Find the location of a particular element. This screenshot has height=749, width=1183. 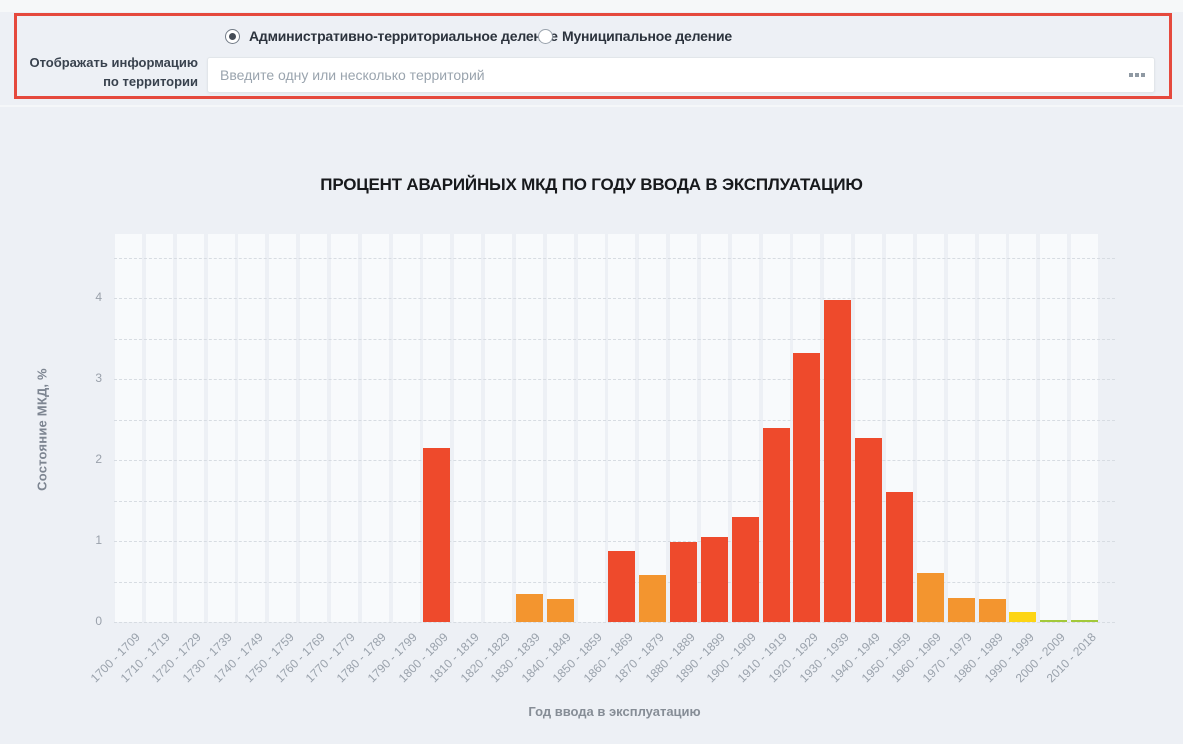

radio-municipal-division: Муниципальное деление is located at coordinates (635, 36).